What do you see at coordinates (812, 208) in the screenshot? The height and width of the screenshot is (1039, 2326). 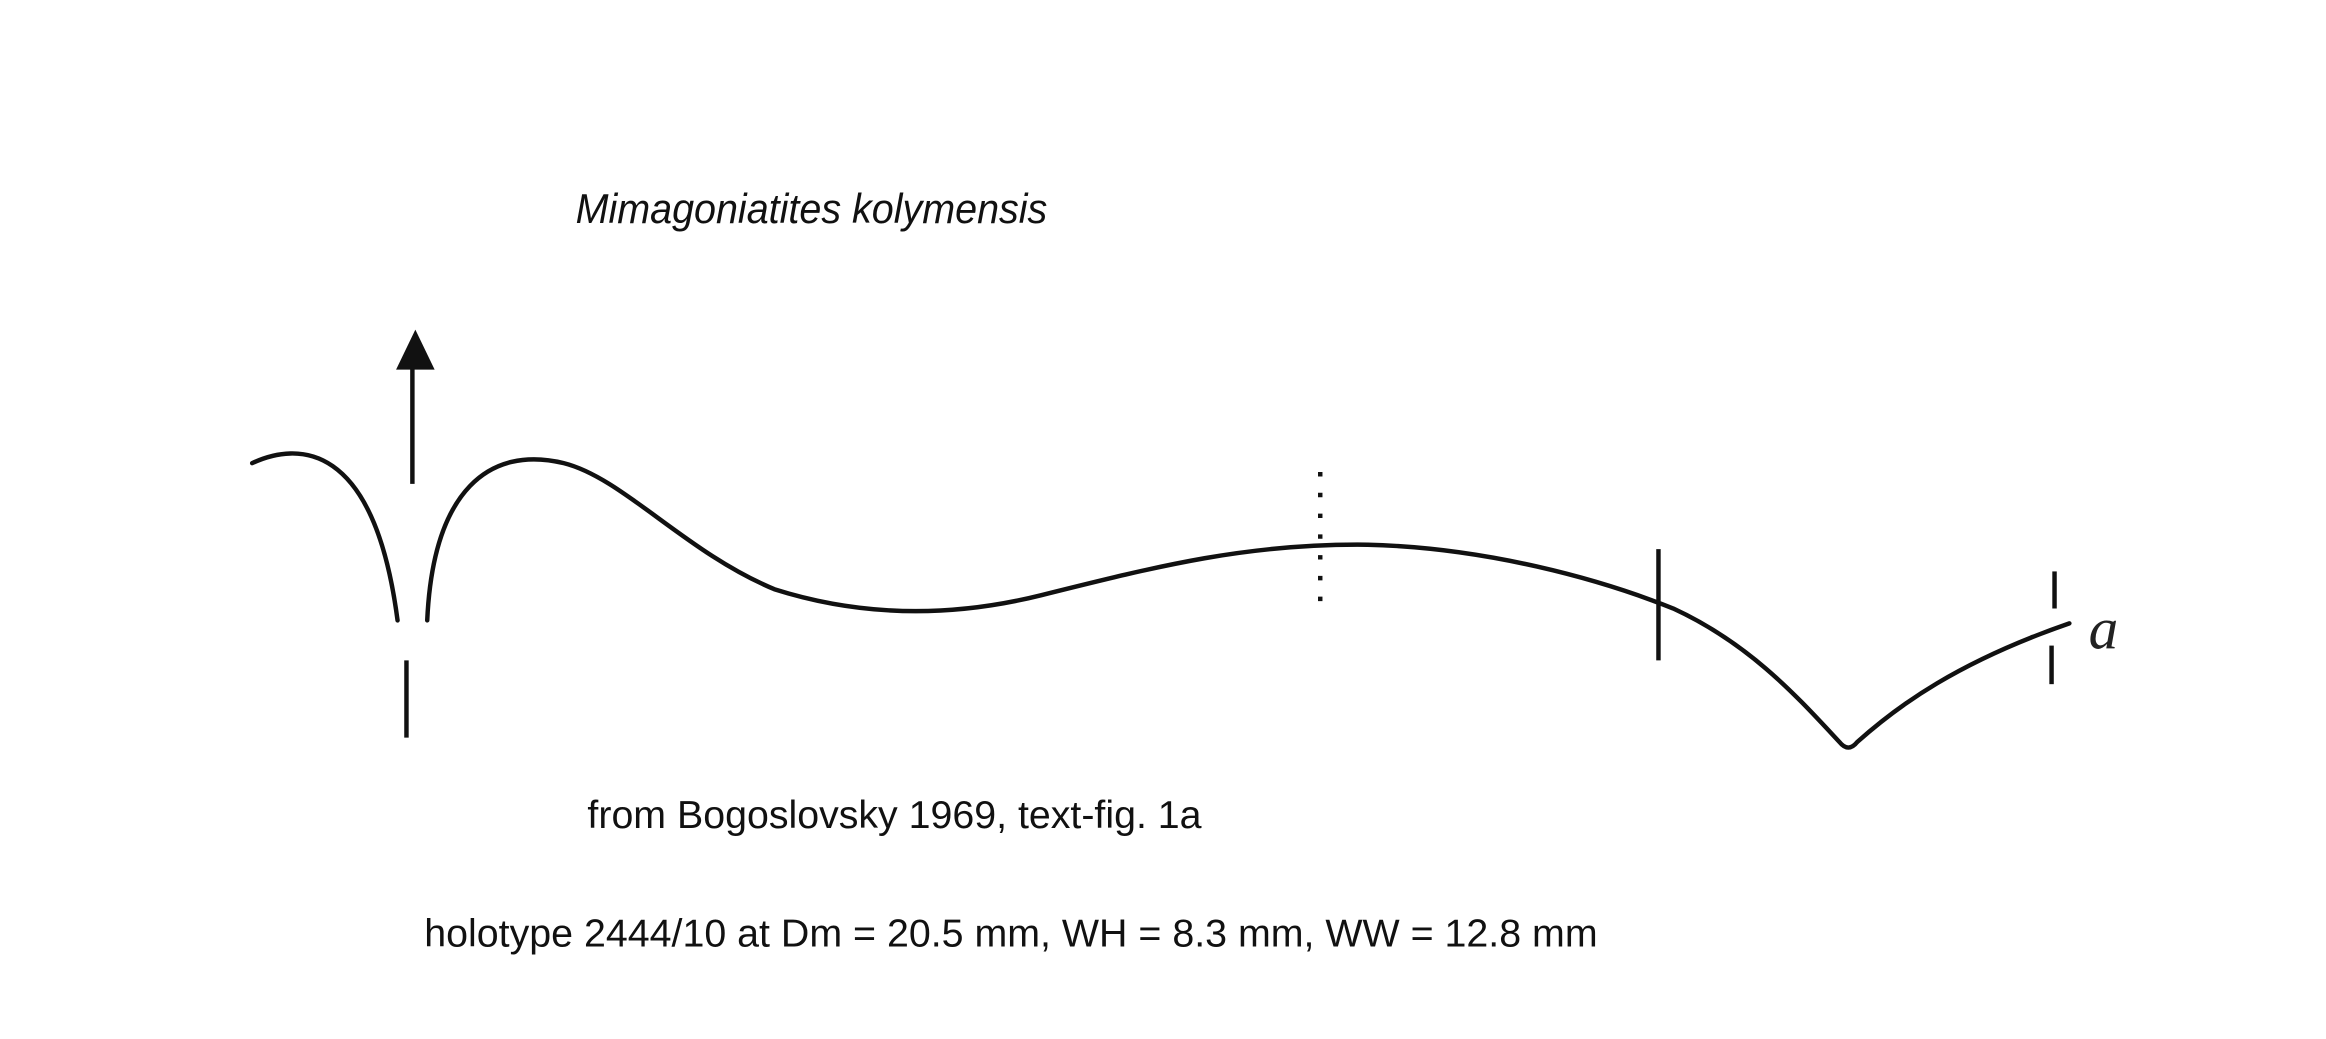 I see `title: Mimagoniatites kolymensis` at bounding box center [812, 208].